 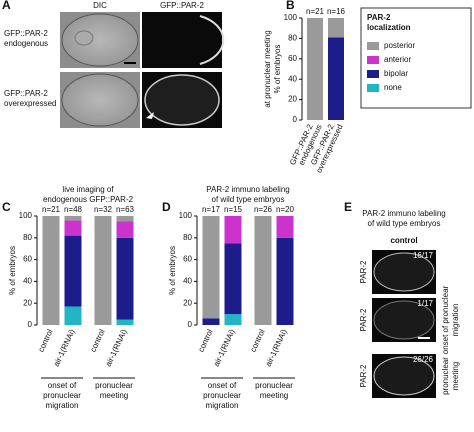 I want to click on legend-box, so click(x=416, y=58).